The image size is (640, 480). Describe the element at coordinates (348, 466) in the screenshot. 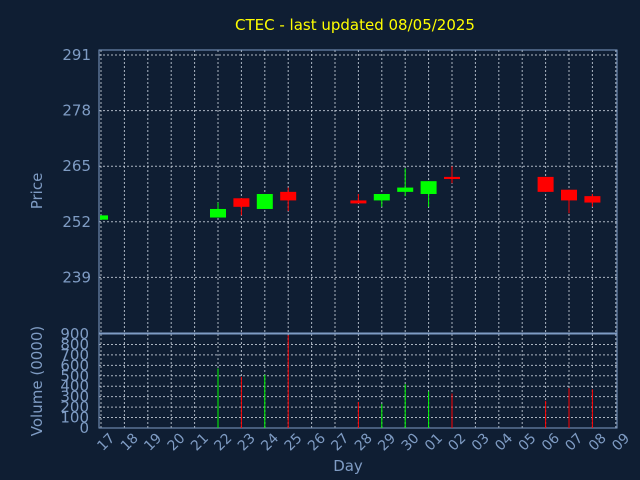

I see `day-axis-label: Day` at that location.